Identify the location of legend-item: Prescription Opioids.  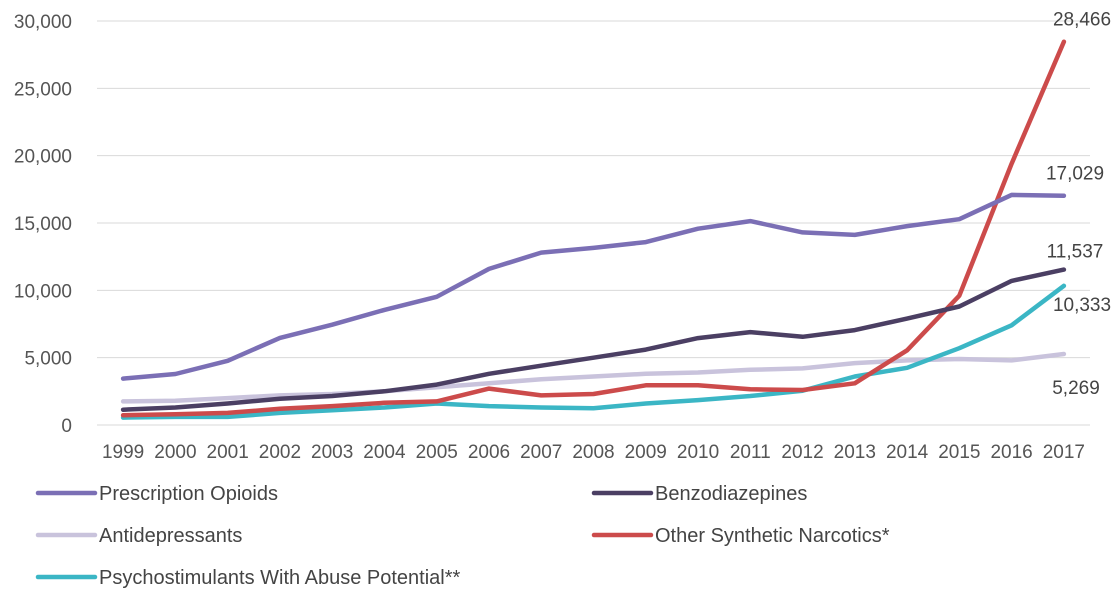
(156, 494).